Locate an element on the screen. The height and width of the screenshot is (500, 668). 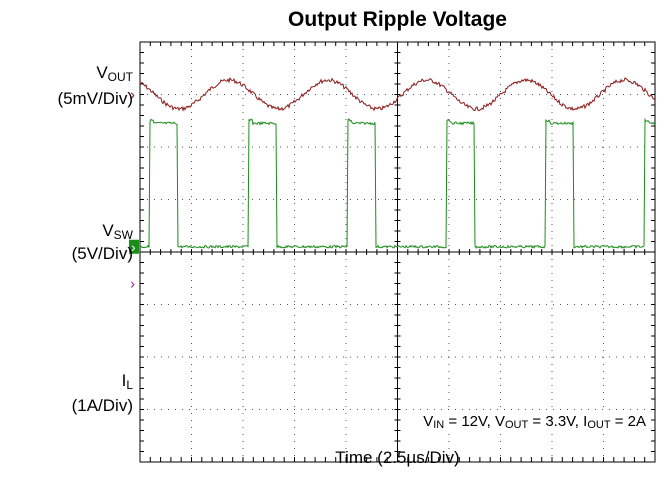
ground-marker-il: › is located at coordinates (132, 284).